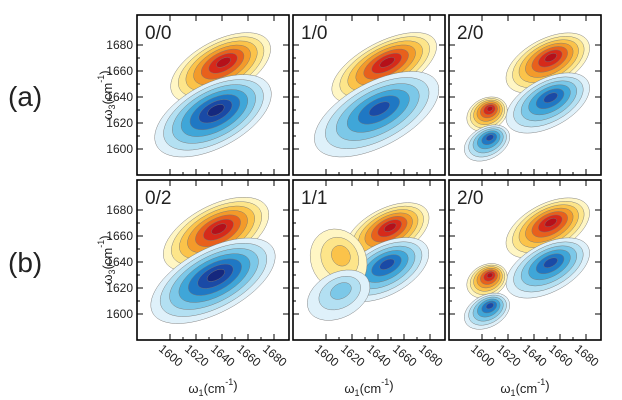  Describe the element at coordinates (25, 96) in the screenshot. I see `row-label: (a)` at that location.